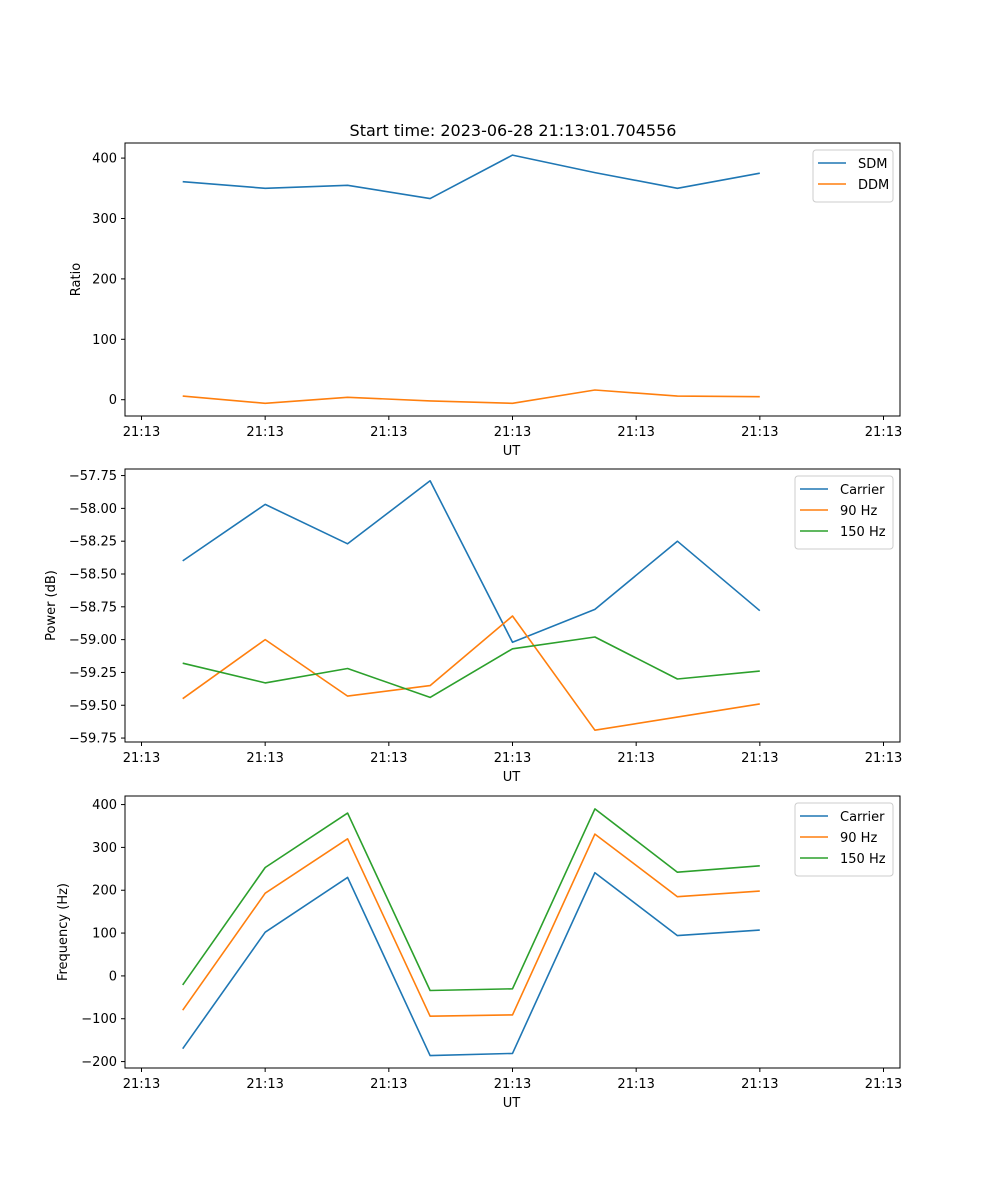  I want to click on y-axis-label: Frequency (Hz), so click(63, 932).